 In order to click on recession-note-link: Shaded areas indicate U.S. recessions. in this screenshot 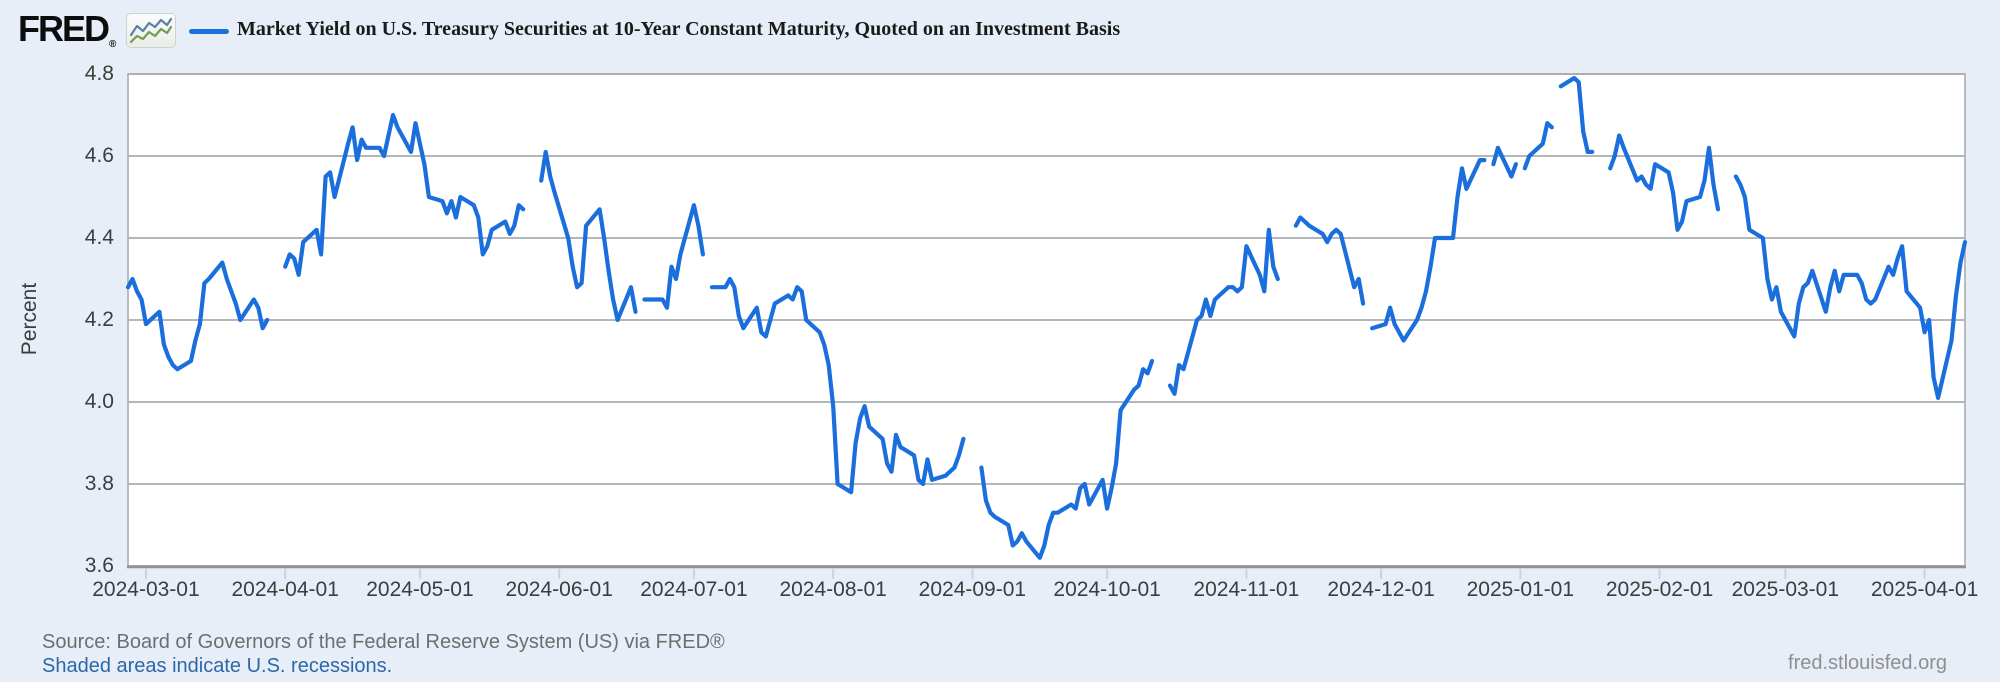, I will do `click(217, 666)`.